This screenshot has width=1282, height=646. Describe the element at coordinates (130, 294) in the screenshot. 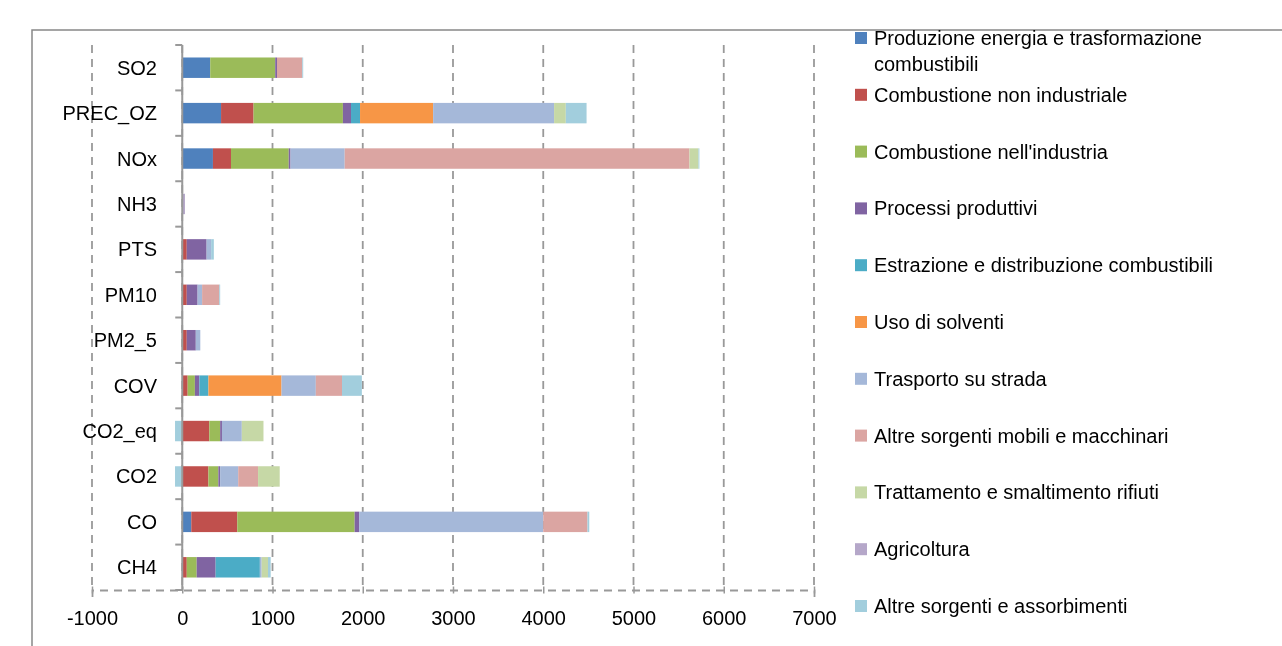

I see `y-tick-label: PM10` at that location.